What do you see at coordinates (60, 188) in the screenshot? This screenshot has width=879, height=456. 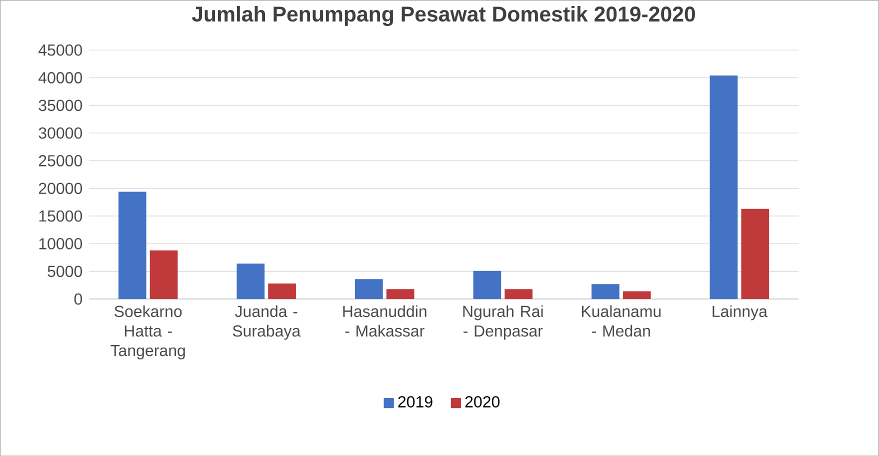 I see `y-tick-label: 20000` at bounding box center [60, 188].